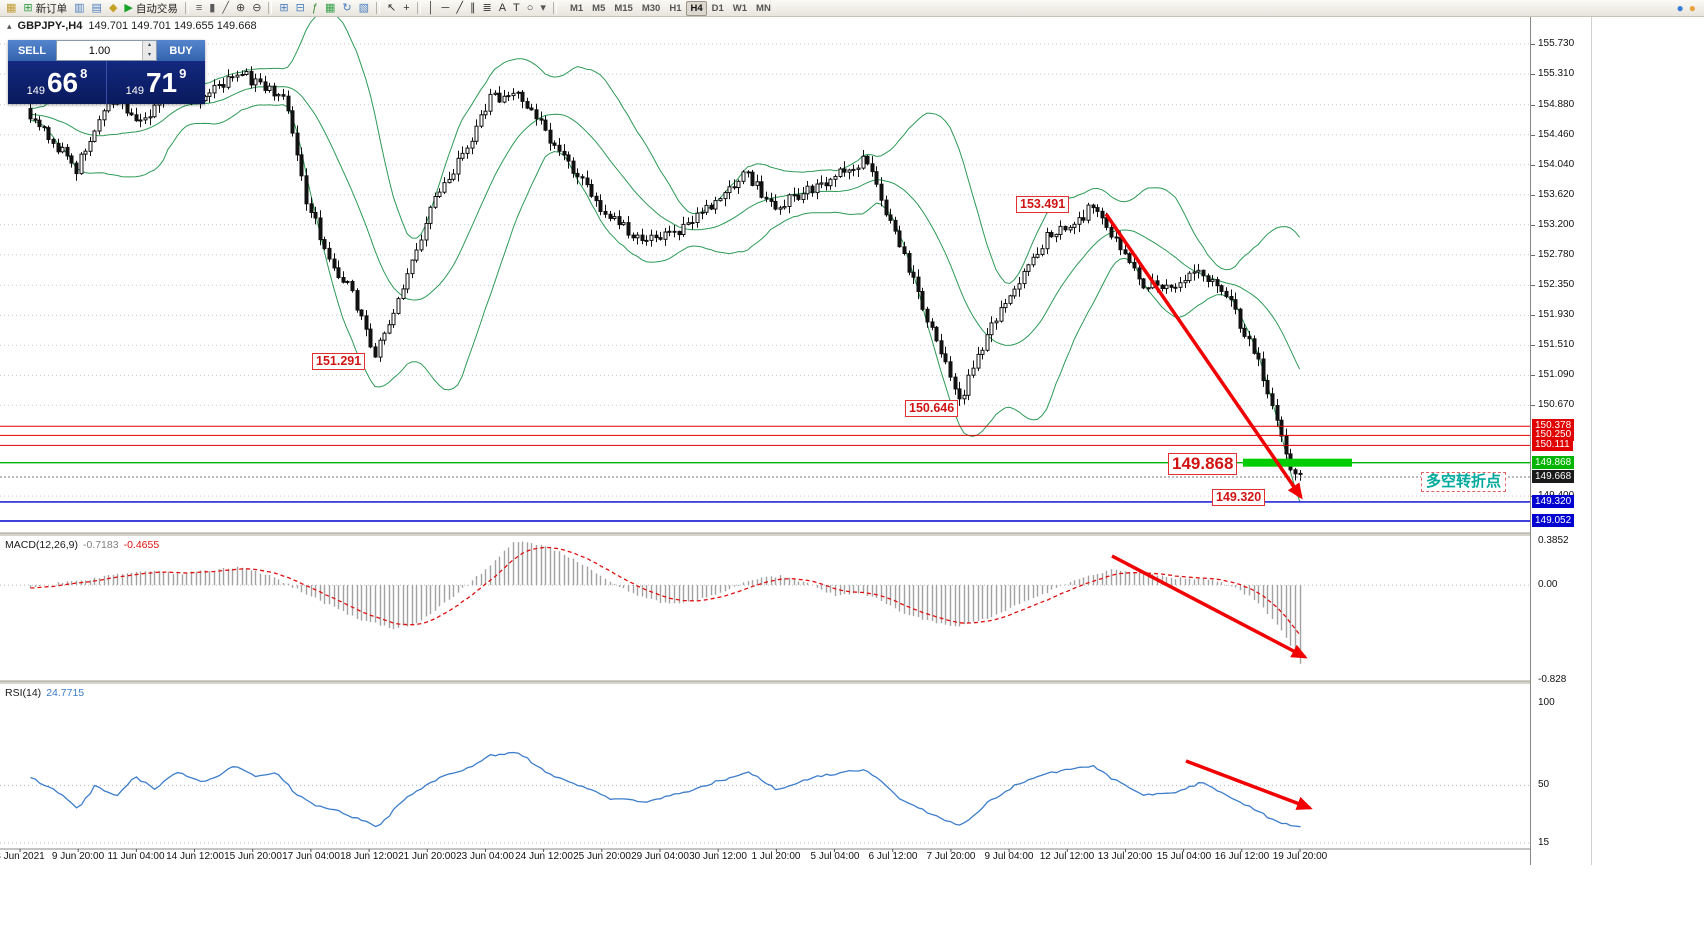  I want to click on sell-button: SELL, so click(32, 50).